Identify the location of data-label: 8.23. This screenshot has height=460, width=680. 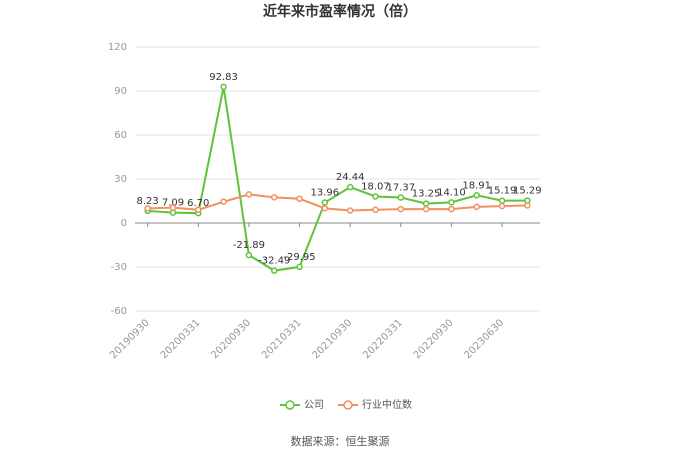
(148, 201).